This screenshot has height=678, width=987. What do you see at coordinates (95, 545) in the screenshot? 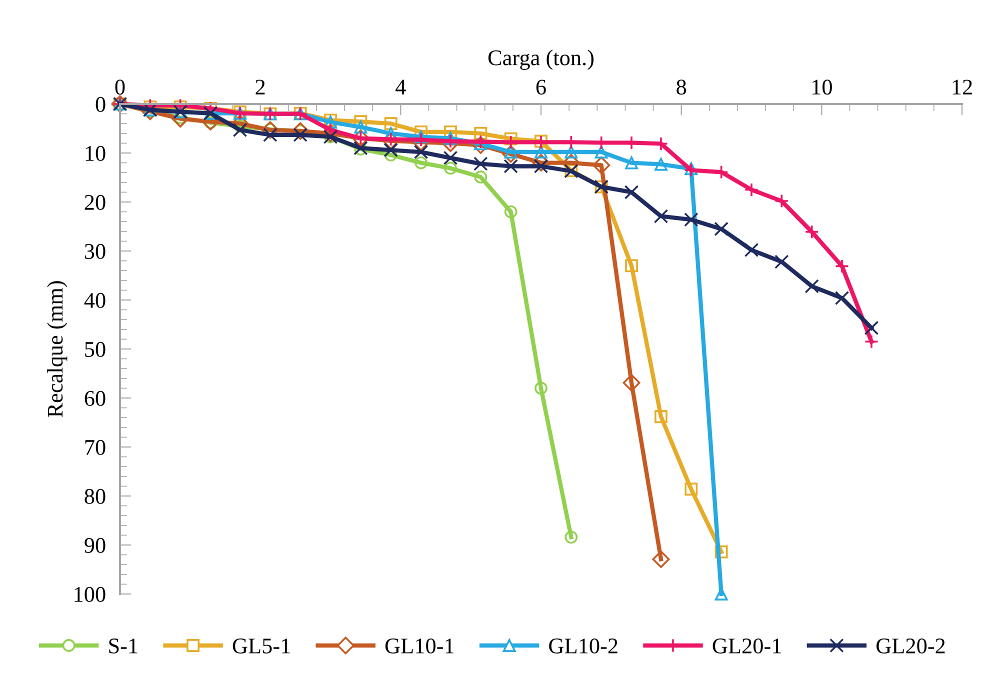
I see `y-tick-label: 90` at bounding box center [95, 545].